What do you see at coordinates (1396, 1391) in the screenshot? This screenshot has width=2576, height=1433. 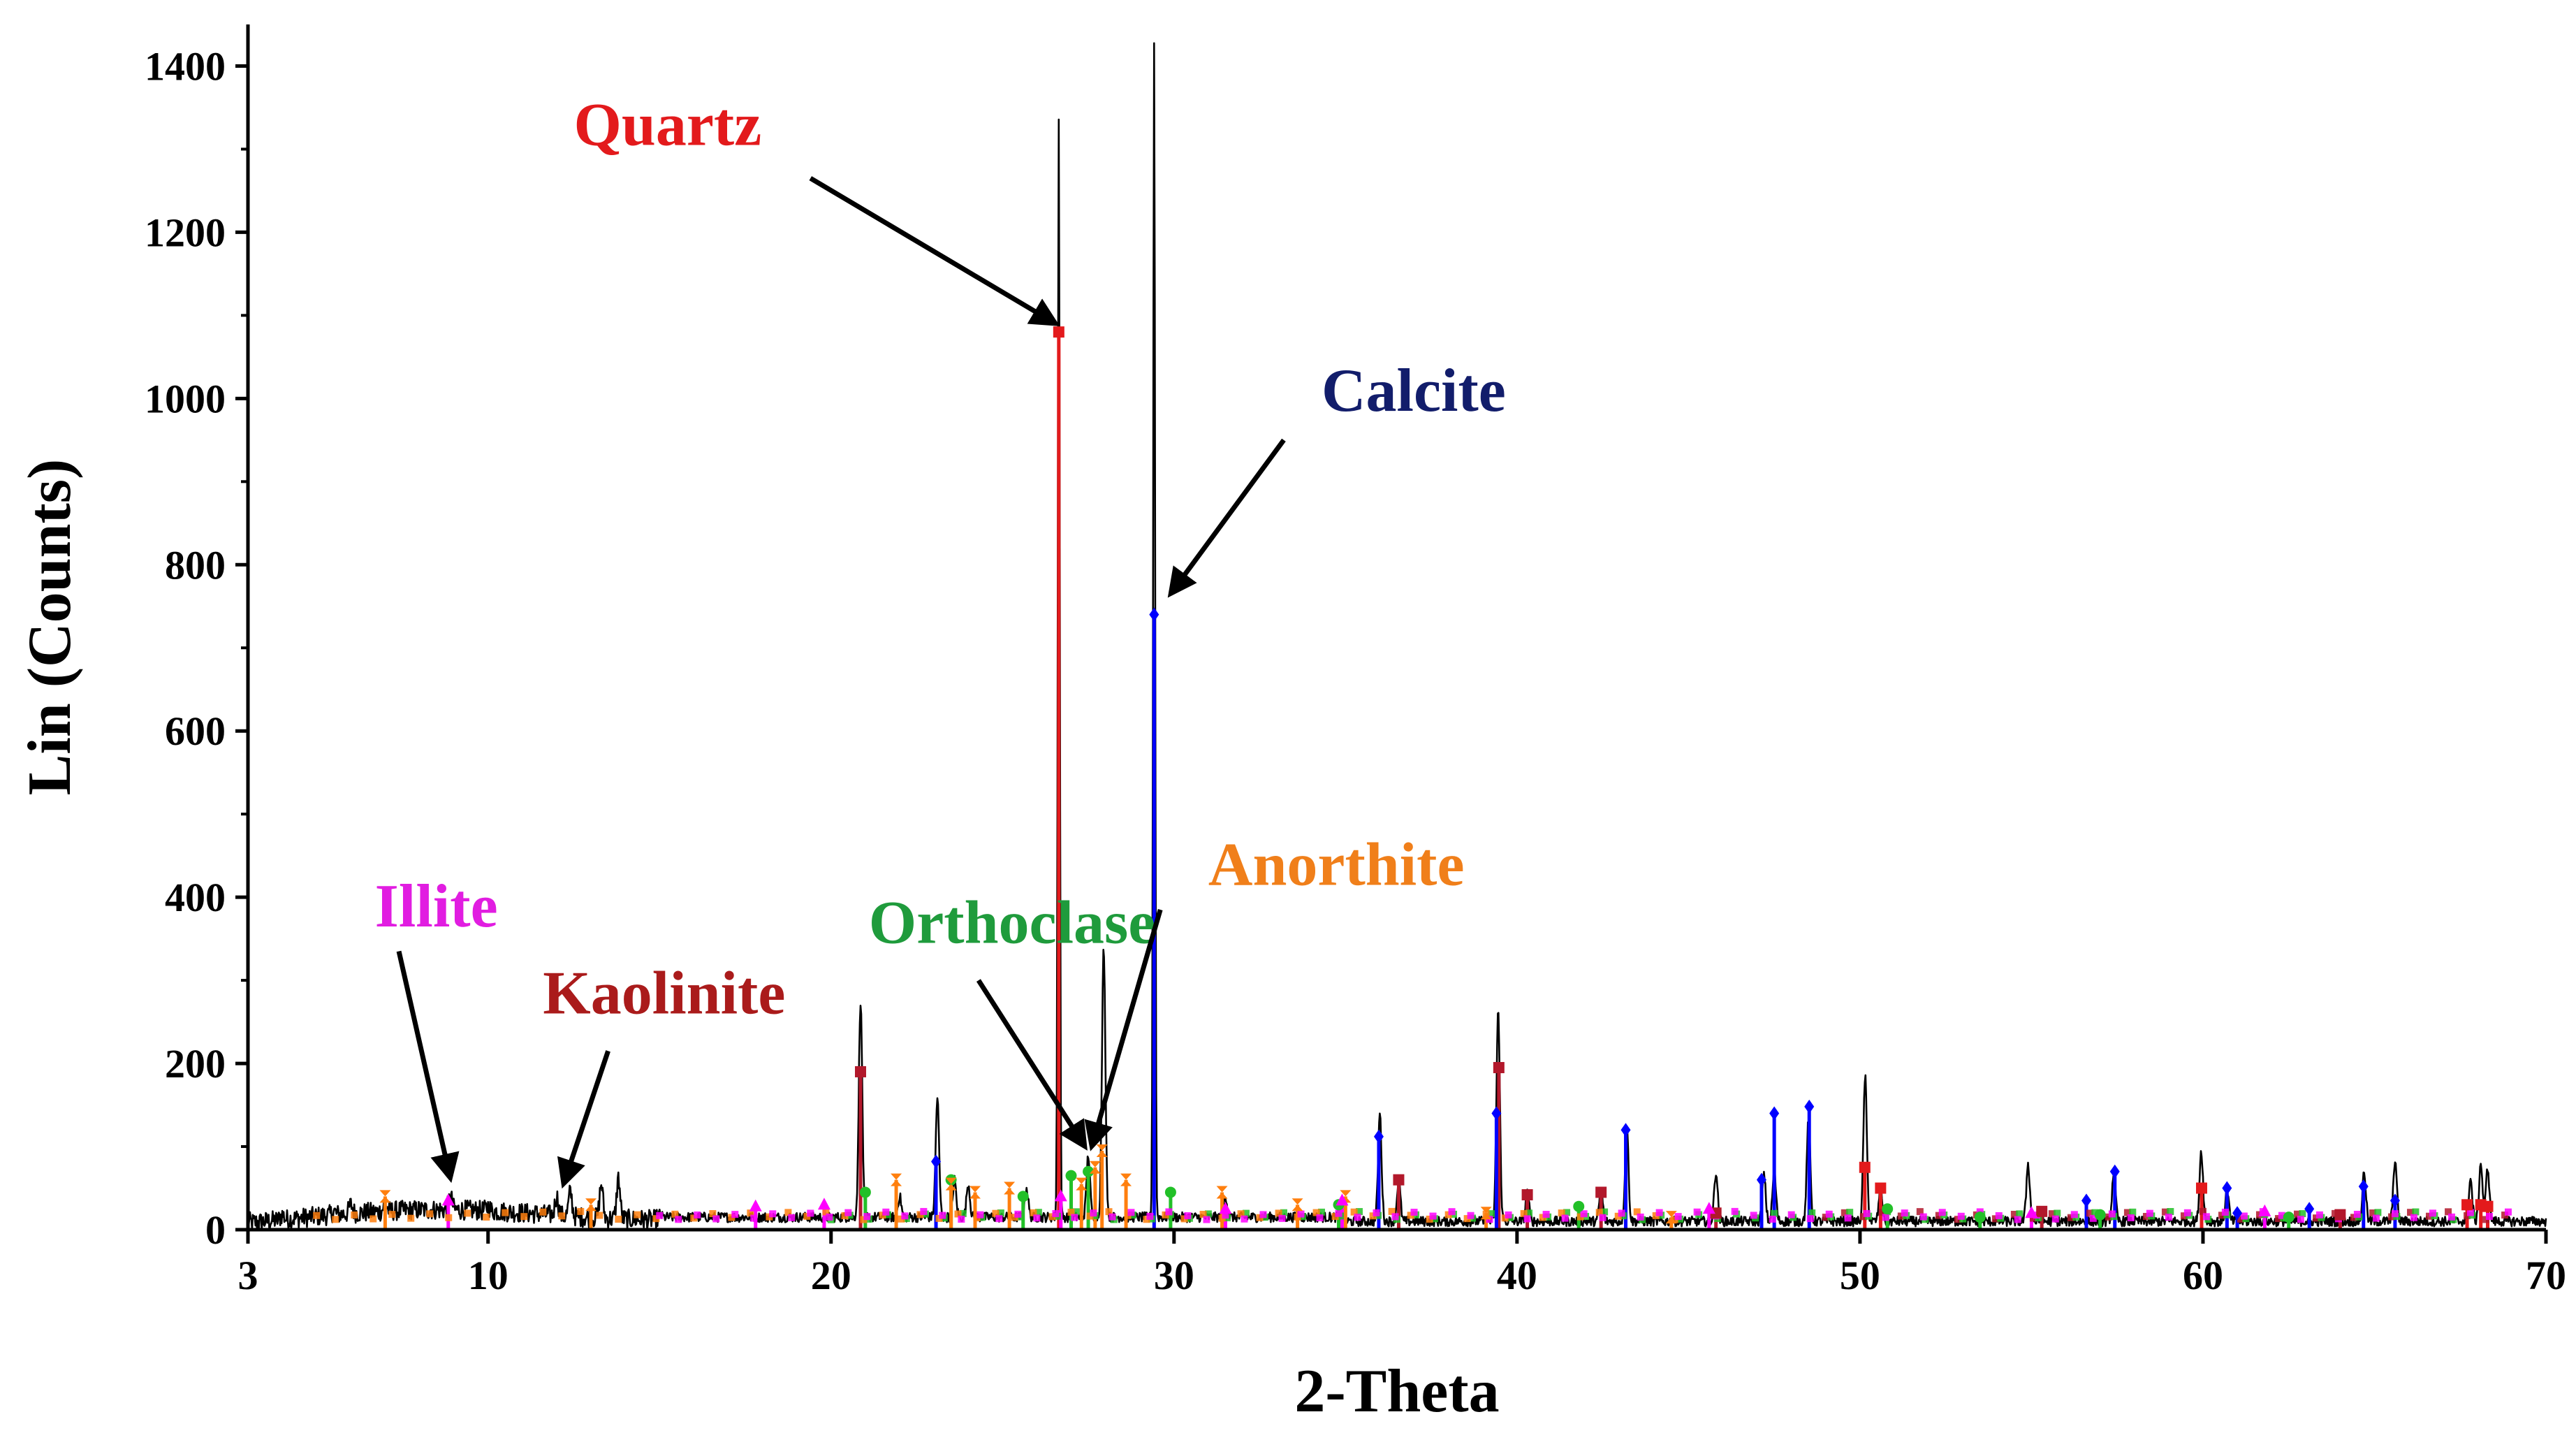 I see `x-axis-title: 2-Theta` at bounding box center [1396, 1391].